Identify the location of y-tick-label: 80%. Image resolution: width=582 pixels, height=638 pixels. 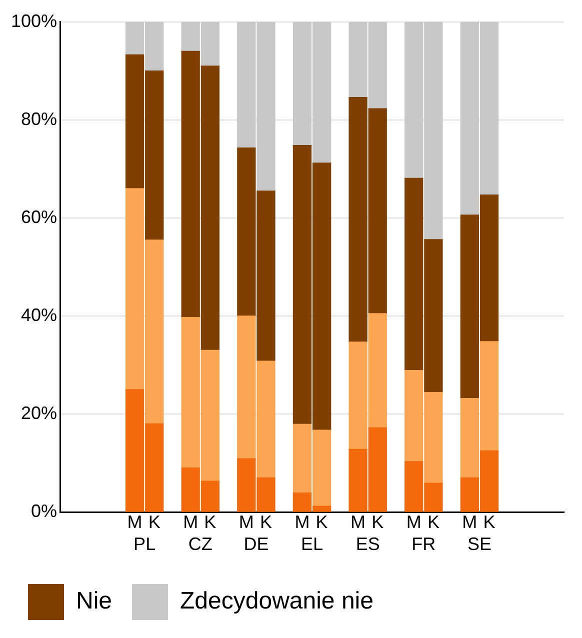
(39, 118).